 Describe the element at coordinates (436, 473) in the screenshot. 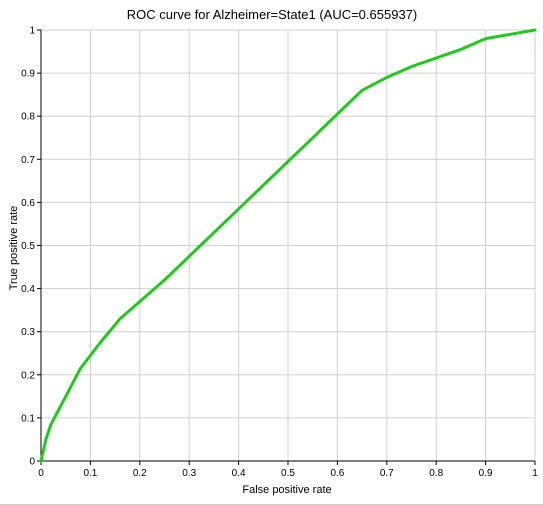

I see `x-tick-label: 0.8` at that location.